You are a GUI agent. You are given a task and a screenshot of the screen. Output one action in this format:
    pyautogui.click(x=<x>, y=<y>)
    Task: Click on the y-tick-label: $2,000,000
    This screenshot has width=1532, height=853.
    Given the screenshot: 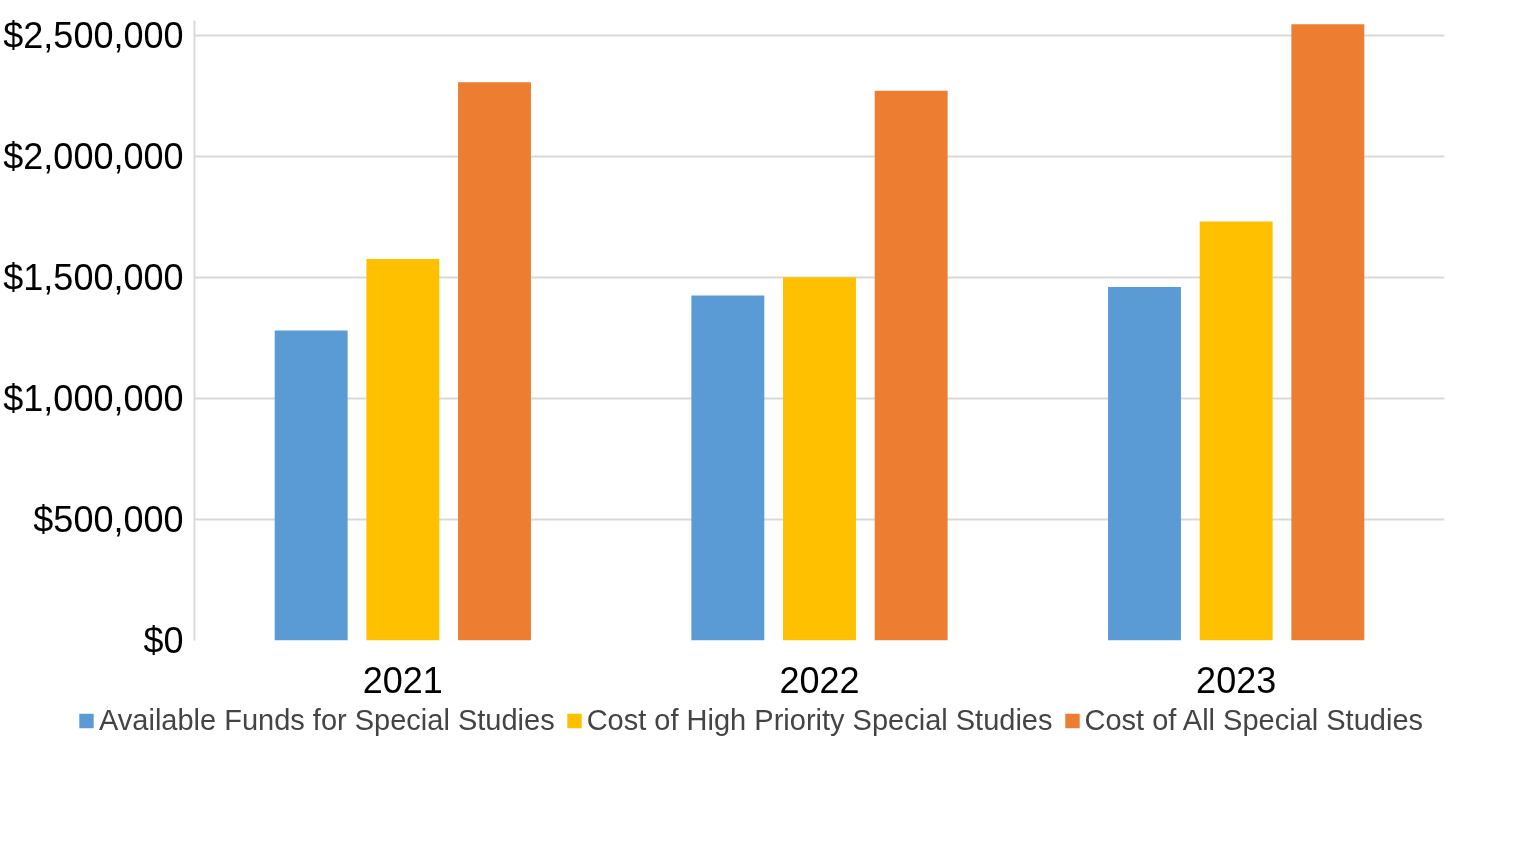 What is the action you would take?
    pyautogui.click(x=93, y=156)
    